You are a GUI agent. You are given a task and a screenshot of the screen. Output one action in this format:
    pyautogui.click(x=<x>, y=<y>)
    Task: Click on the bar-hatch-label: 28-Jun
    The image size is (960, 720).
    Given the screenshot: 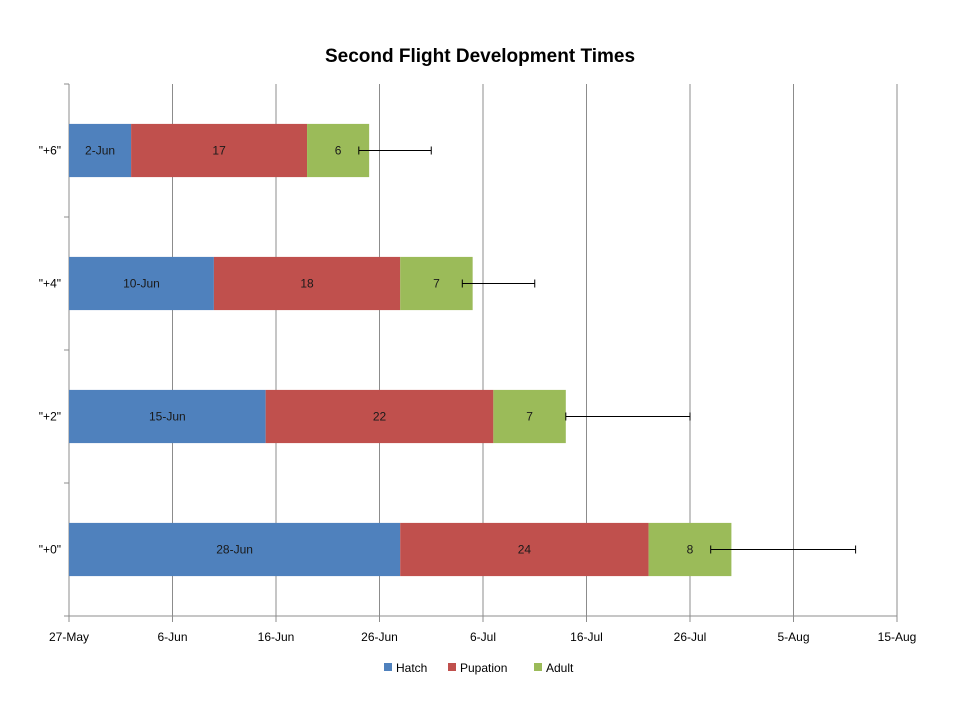 What is the action you would take?
    pyautogui.click(x=234, y=550)
    